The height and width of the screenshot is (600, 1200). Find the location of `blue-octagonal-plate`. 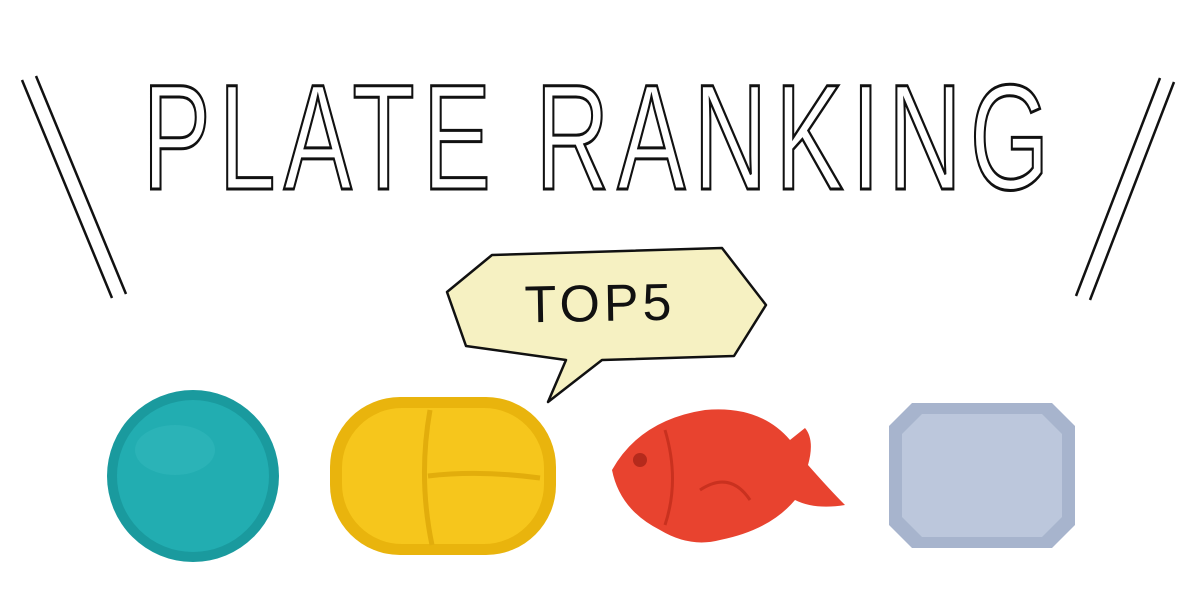

blue-octagonal-plate is located at coordinates (982, 475).